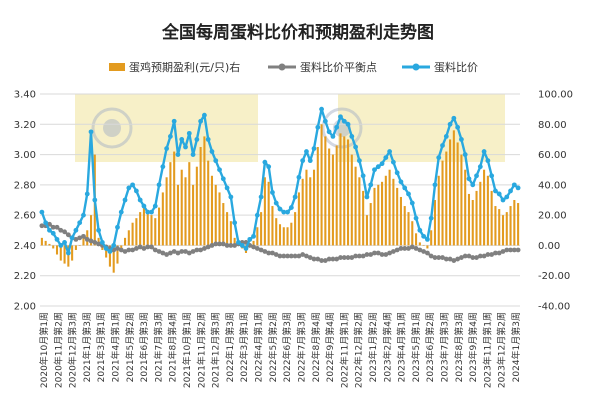  What do you see at coordinates (416, 67) in the screenshot?
I see `legend-marker-ratio` at bounding box center [416, 67].